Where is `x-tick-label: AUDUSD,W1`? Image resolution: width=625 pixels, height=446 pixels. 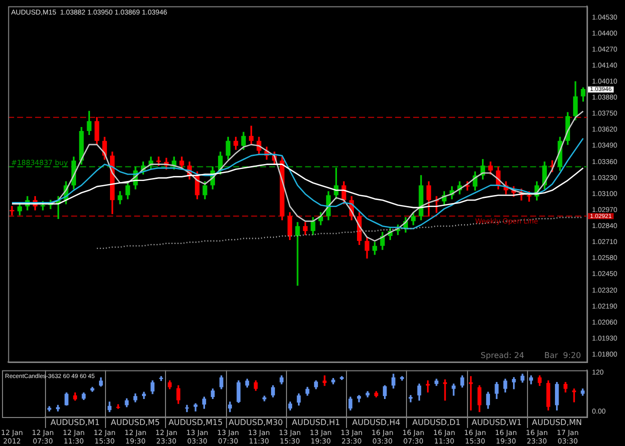
x-tick-label: AUDUSD,W1 is located at coordinates (497, 422).